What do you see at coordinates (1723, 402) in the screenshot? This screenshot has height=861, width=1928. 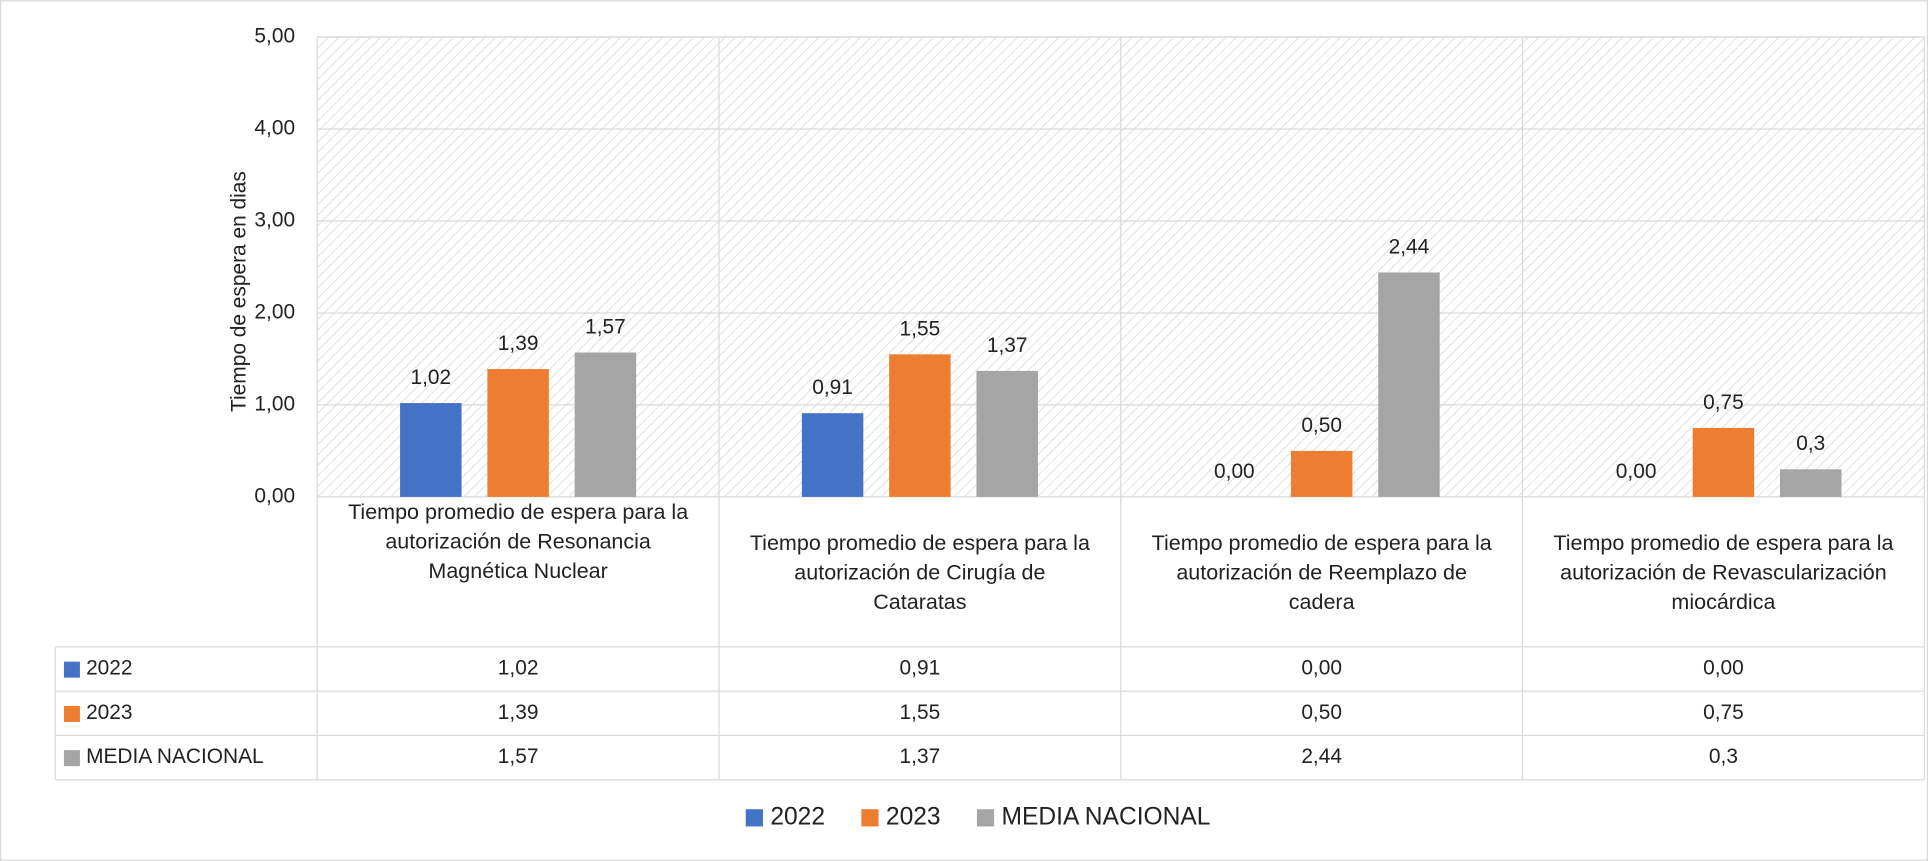 I see `data-label: 0,75` at bounding box center [1723, 402].